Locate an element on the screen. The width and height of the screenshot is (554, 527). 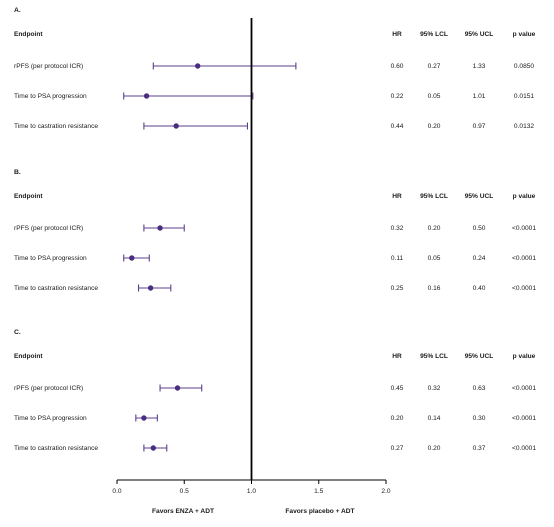
hr-value: 0.27 is located at coordinates (397, 448).